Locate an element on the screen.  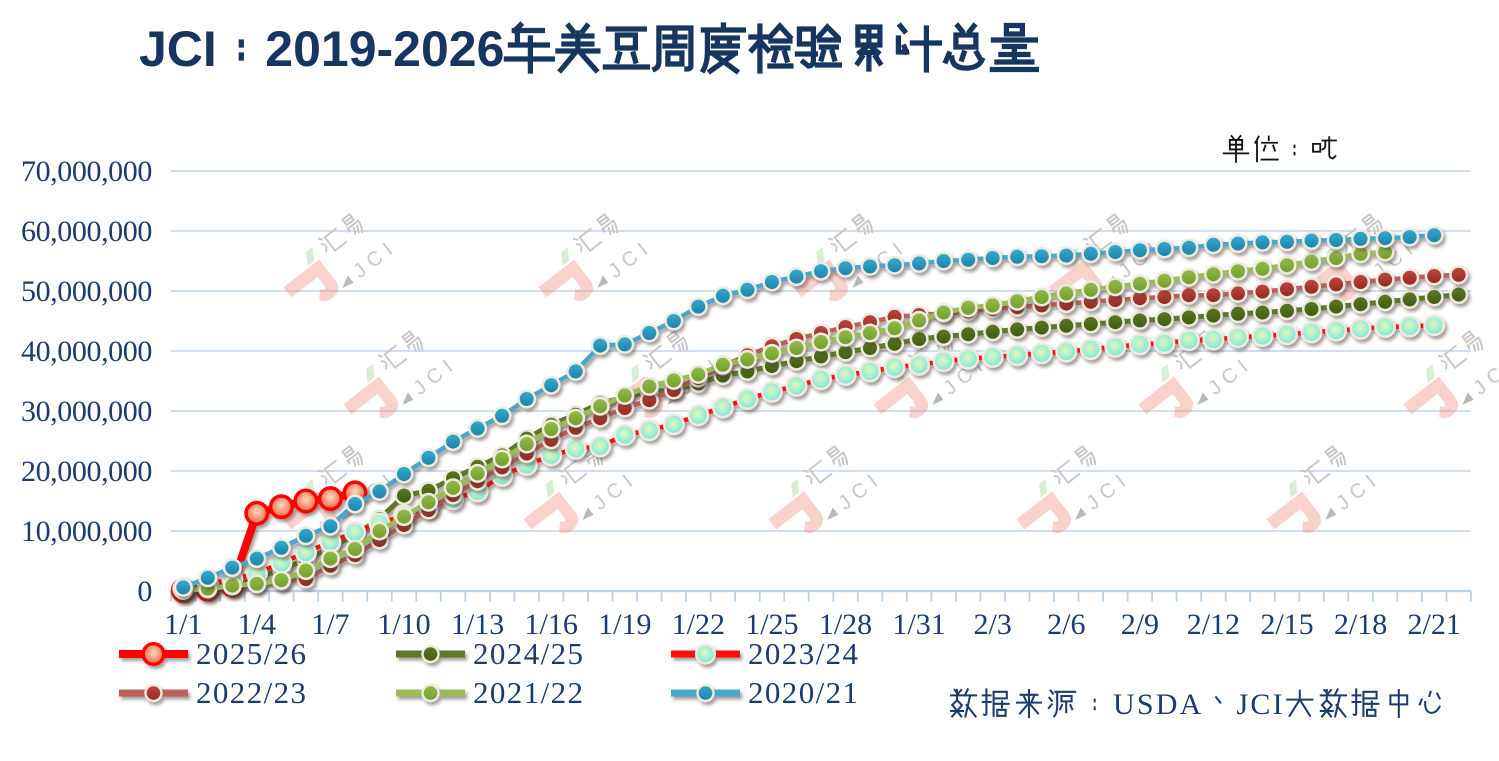
svg-text: 2025/26 is located at coordinates (251, 653).